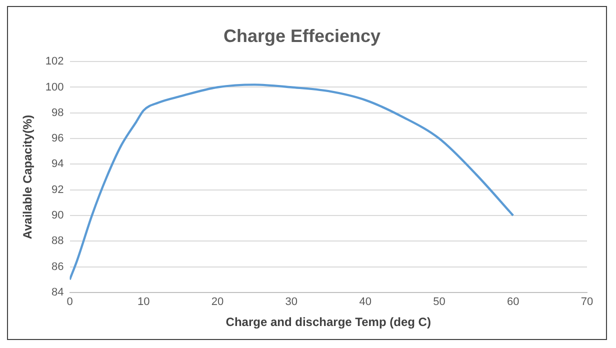 The width and height of the screenshot is (616, 348). Describe the element at coordinates (365, 302) in the screenshot. I see `x-tick-label: 40` at that location.